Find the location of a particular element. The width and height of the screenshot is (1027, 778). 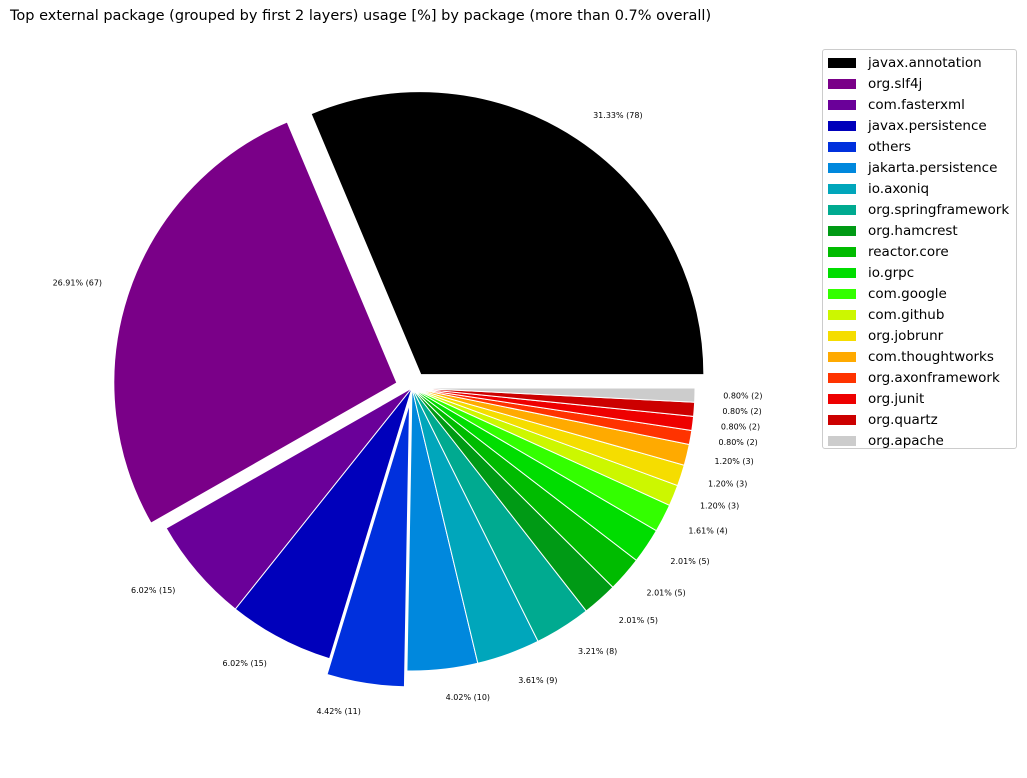

pie-slice-javax-annotation is located at coordinates (507, 233).